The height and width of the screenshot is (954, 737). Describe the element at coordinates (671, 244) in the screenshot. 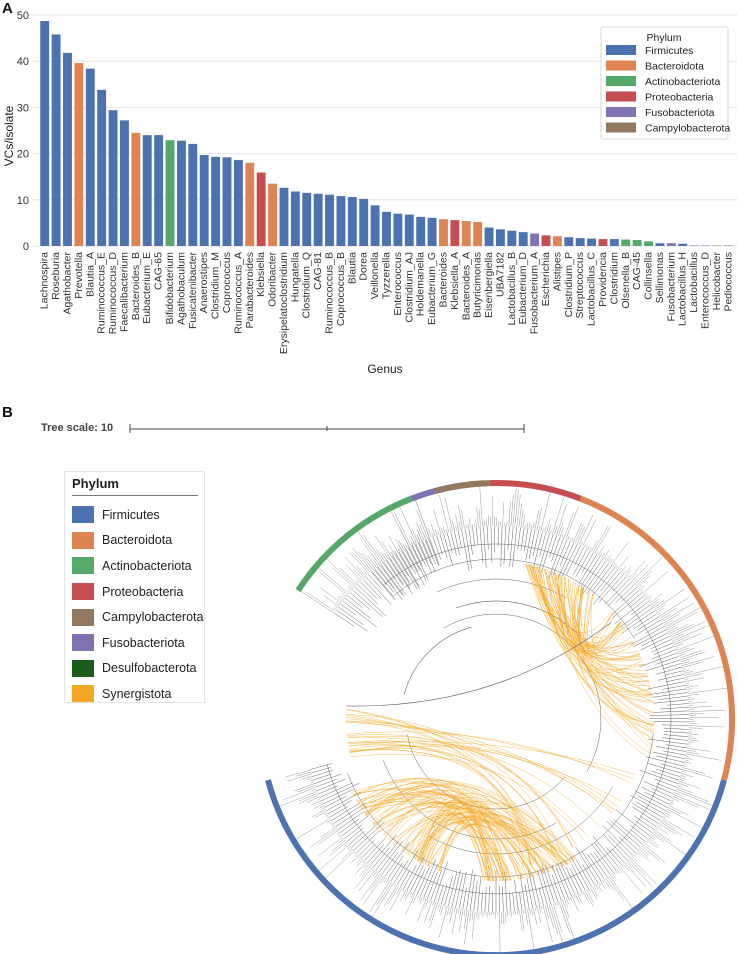

I see `bar-Fusobacterium` at that location.